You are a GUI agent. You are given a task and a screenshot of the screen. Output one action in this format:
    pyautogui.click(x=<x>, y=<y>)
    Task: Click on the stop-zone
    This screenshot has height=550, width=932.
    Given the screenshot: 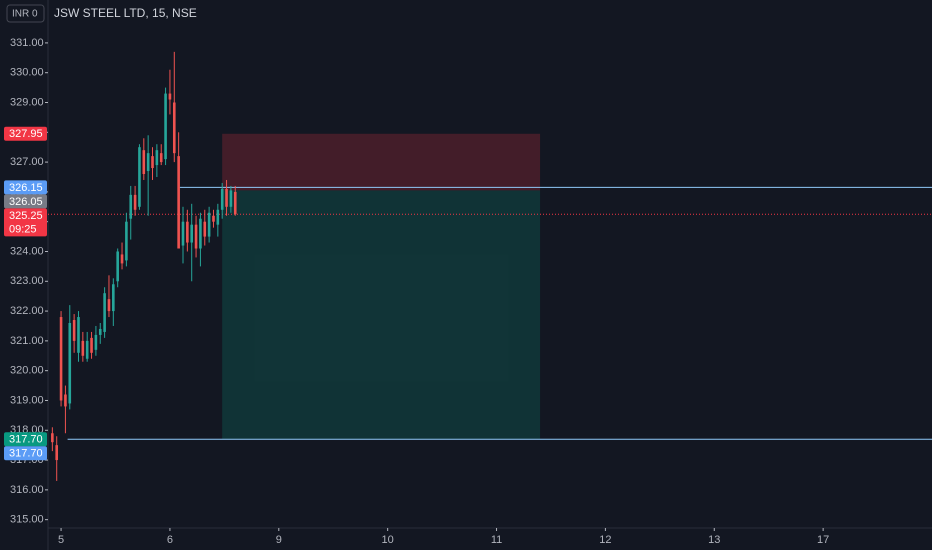 What is the action you would take?
    pyautogui.click(x=381, y=162)
    